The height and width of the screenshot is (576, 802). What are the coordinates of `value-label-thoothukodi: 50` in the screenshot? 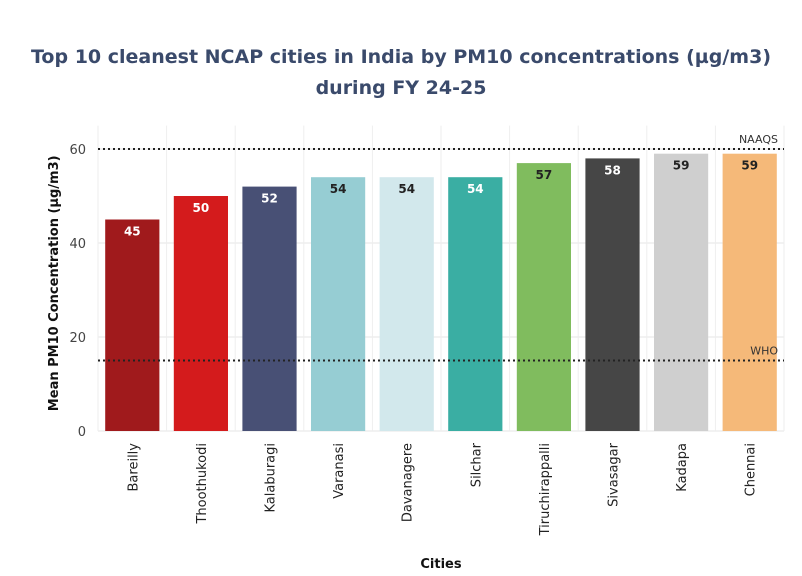 It's located at (201, 208).